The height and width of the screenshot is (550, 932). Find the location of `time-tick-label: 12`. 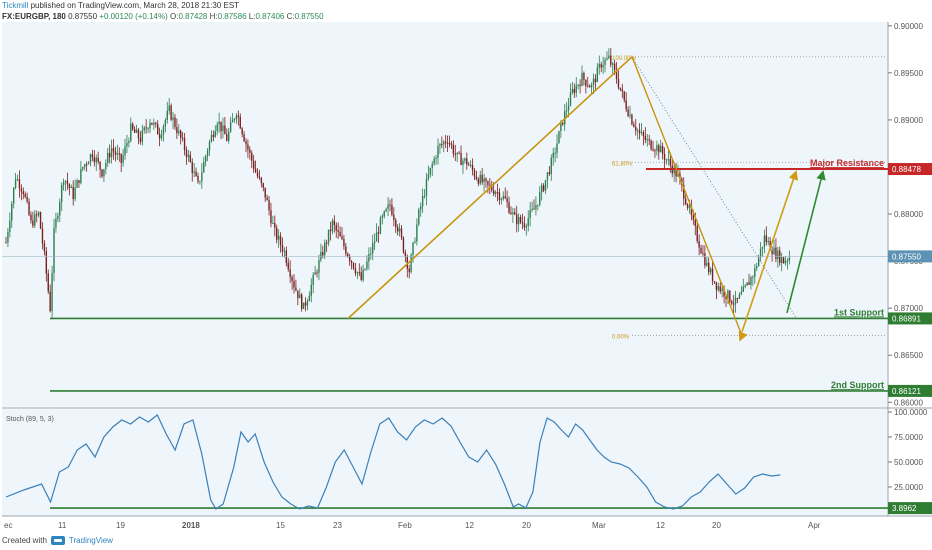

time-tick-label: 12 is located at coordinates (469, 525).